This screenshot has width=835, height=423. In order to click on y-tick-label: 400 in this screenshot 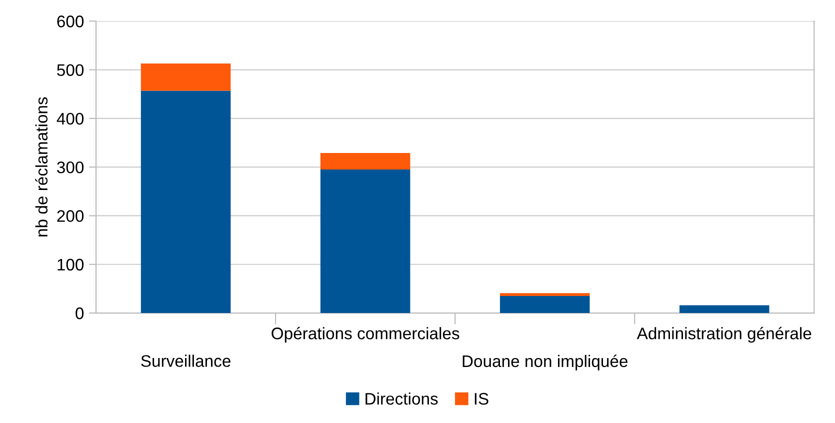, I will do `click(70, 118)`.